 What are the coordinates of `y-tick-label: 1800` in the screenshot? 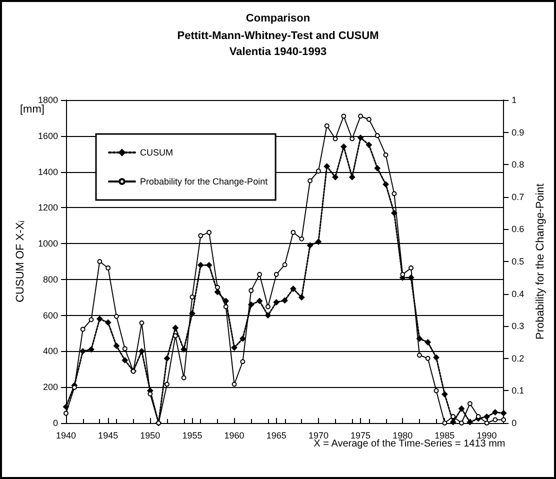 It's located at (48, 100).